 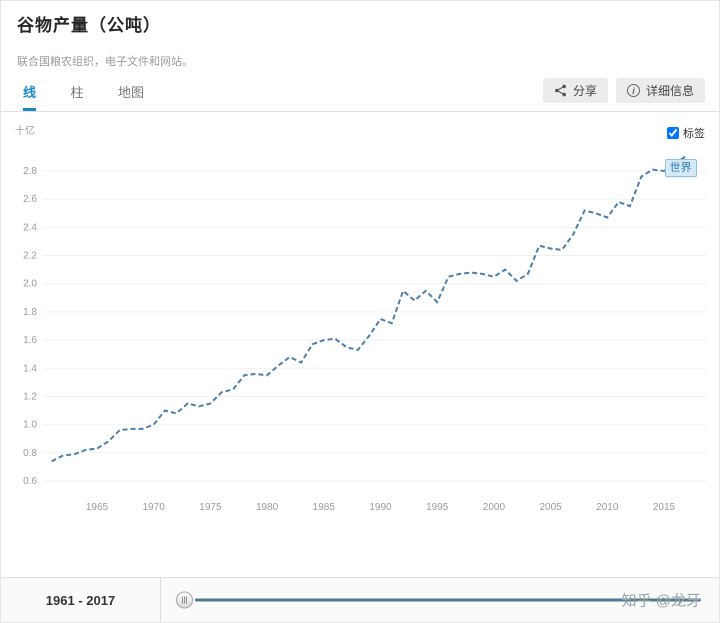 What do you see at coordinates (130, 92) in the screenshot?
I see `tab-map: 地图` at bounding box center [130, 92].